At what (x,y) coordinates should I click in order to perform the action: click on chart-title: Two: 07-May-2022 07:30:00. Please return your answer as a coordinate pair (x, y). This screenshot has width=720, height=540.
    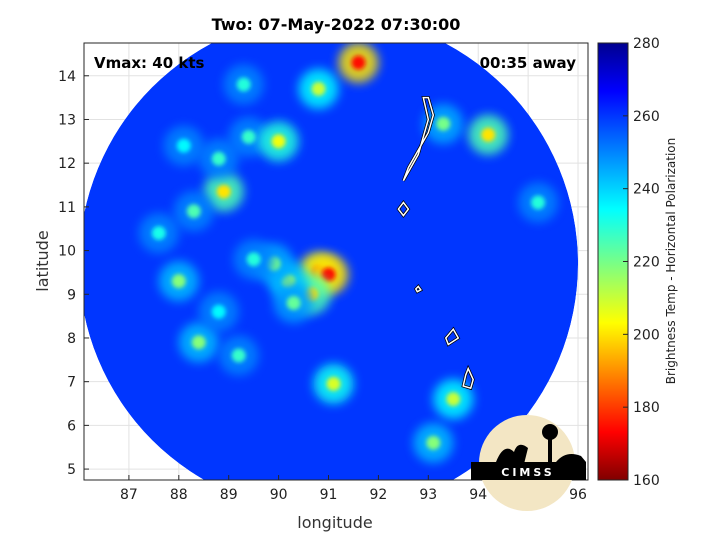
    Looking at the image, I should click on (336, 24).